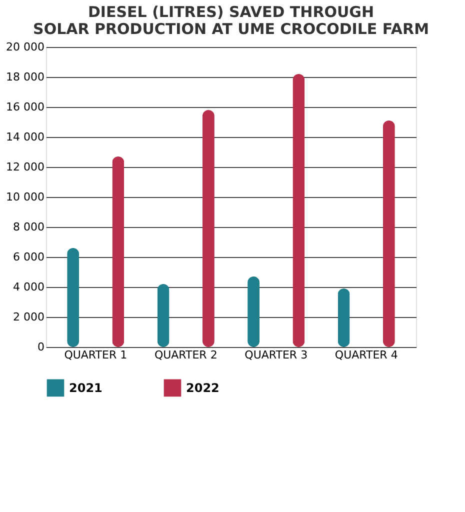 The width and height of the screenshot is (465, 512). I want to click on y-tick-label: 10 000, so click(25, 197).